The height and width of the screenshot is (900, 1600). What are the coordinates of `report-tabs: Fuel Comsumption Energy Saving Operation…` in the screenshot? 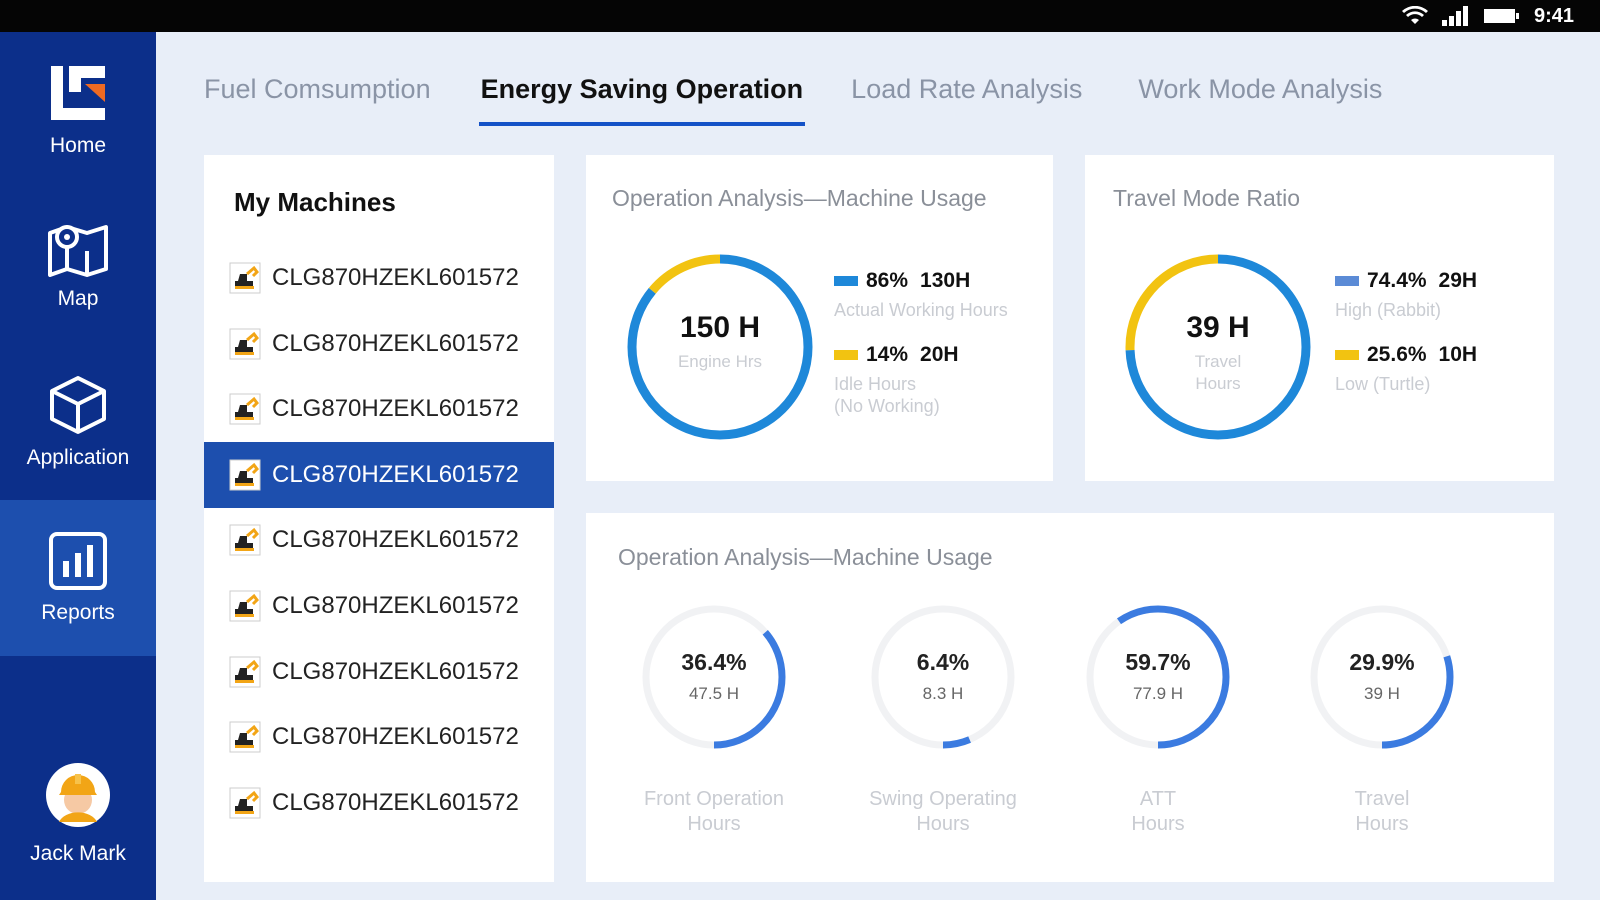 It's located at (793, 100).